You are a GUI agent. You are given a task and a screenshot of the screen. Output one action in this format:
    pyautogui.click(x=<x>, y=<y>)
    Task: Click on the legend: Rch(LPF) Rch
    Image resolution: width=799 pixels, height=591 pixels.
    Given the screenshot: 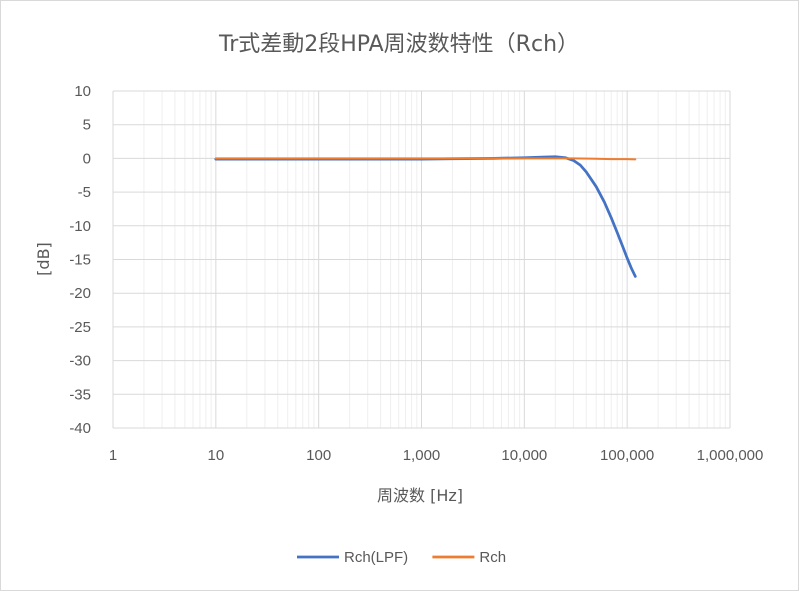 What is the action you would take?
    pyautogui.click(x=401, y=557)
    